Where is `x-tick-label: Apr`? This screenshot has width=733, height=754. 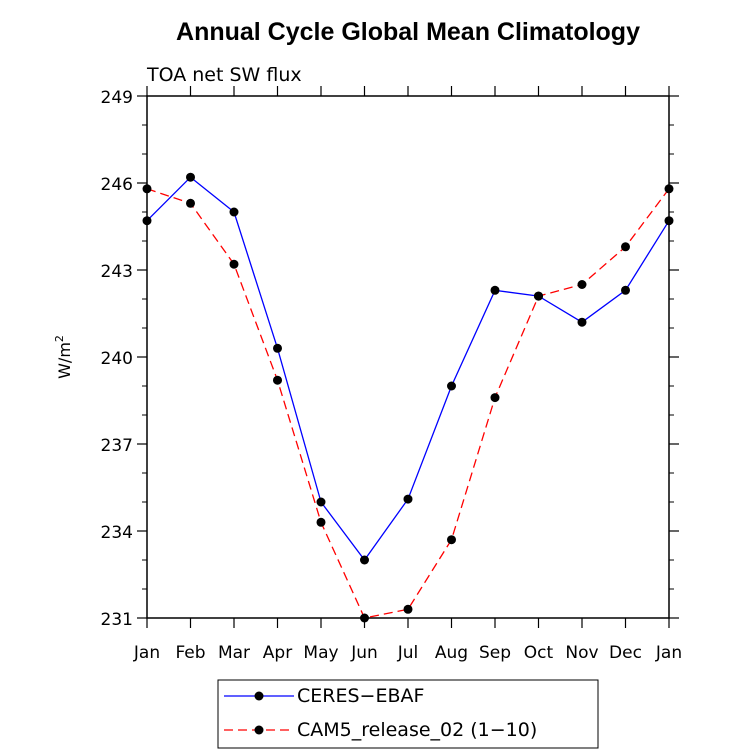
x-tick-label: Apr is located at coordinates (277, 653).